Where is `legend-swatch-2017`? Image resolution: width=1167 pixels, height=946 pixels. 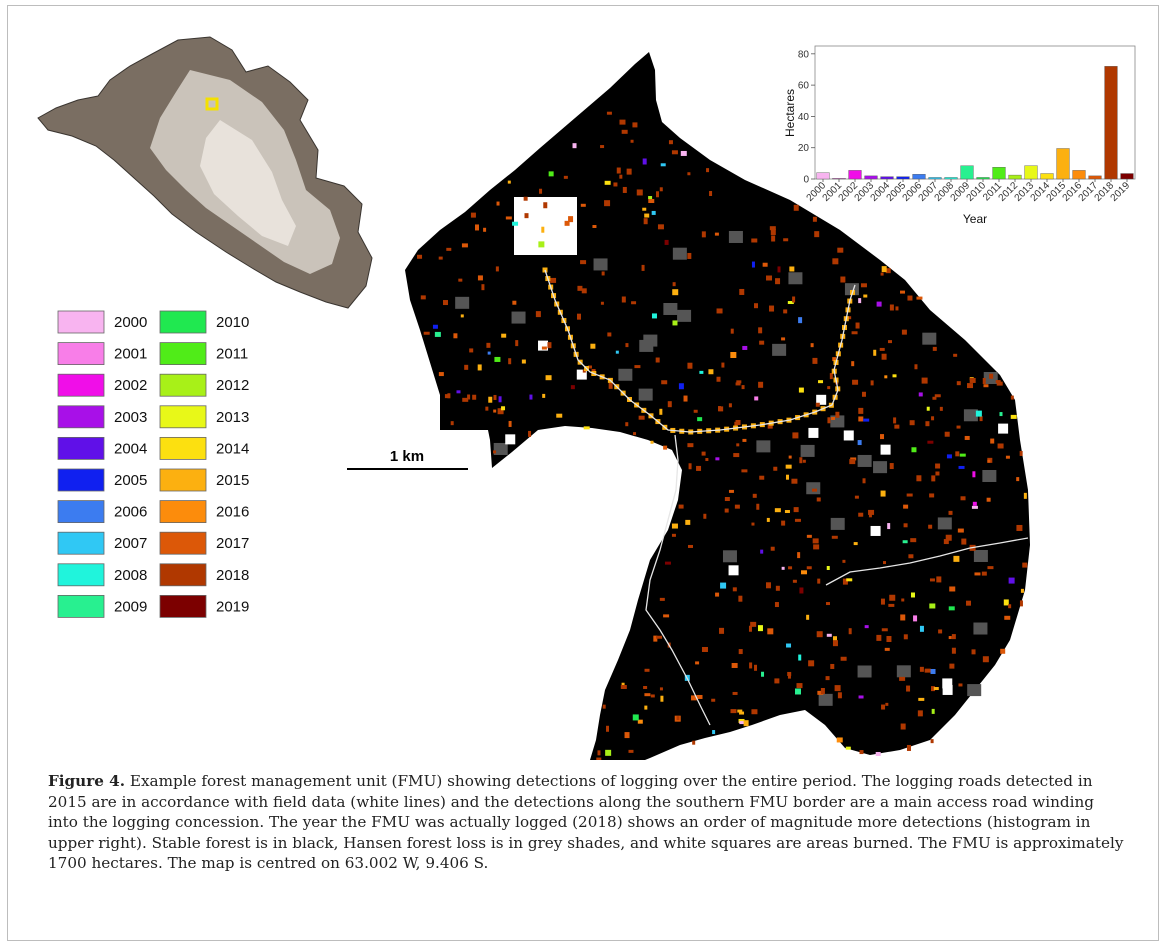
legend-swatch-2017 is located at coordinates (183, 543).